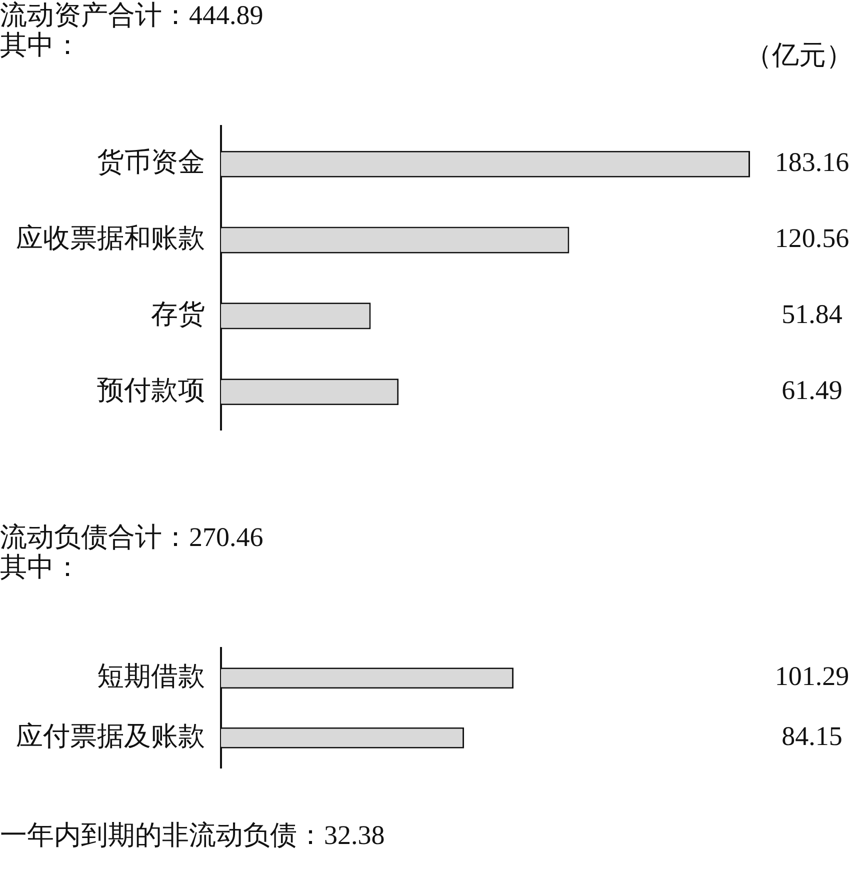  I want to click on y-tick-label: 货币资金, so click(151, 162).